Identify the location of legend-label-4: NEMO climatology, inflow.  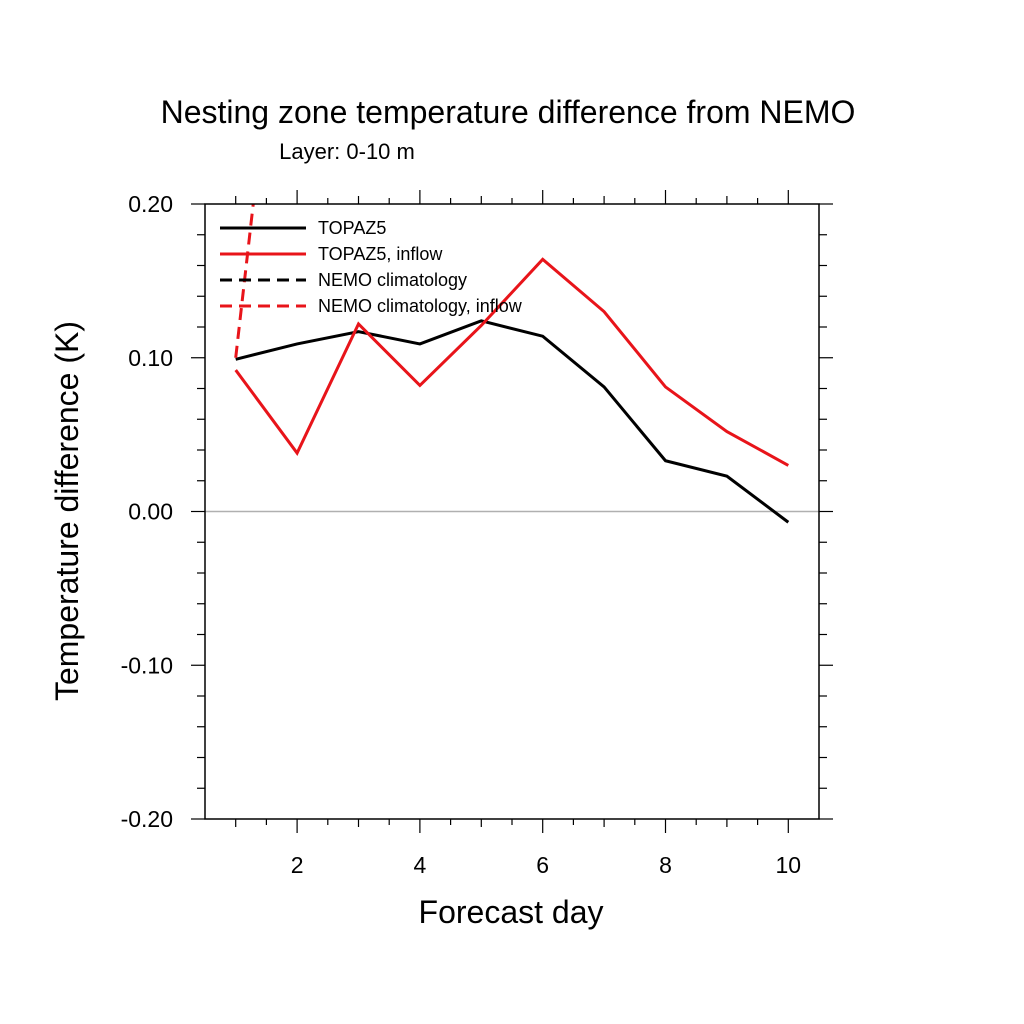
(420, 306).